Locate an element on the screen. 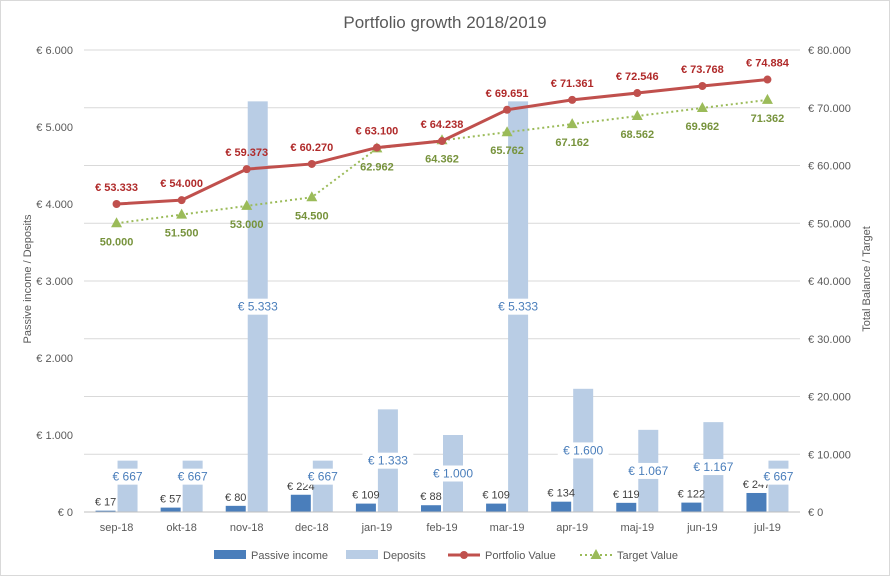 The image size is (890, 576). y-left-tick-label: € 1.000 is located at coordinates (54, 436).